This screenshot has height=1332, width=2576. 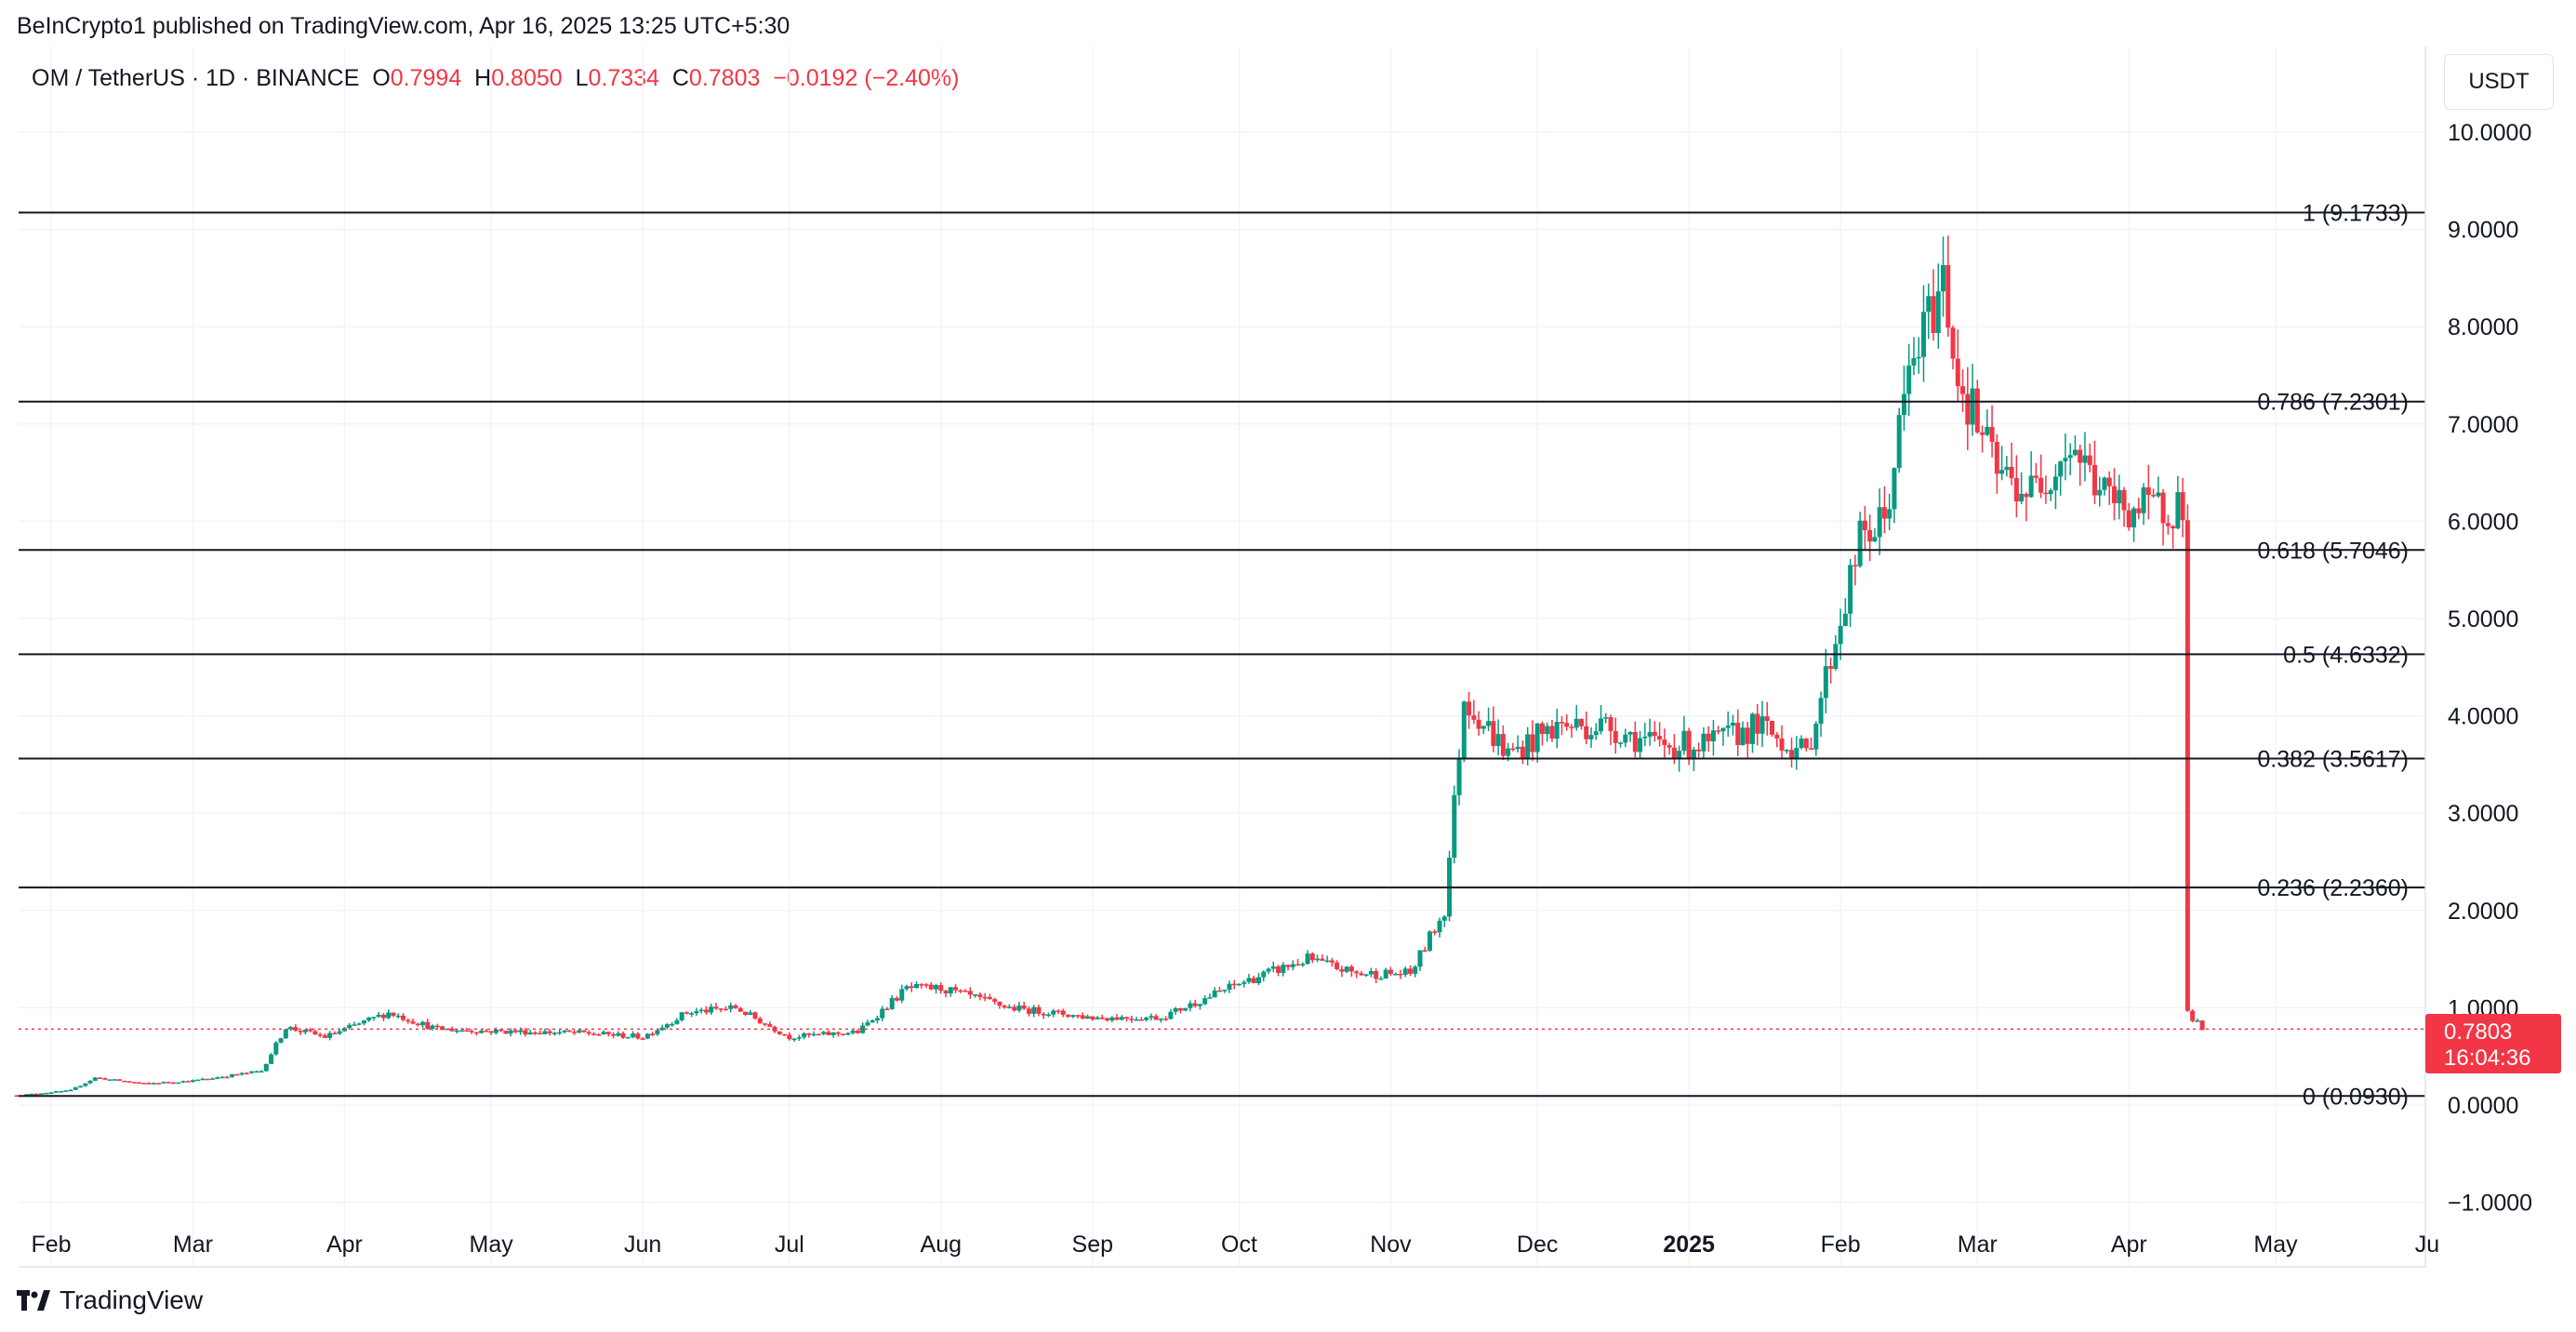 I want to click on price-tag: 0.7803 16:04:36, so click(x=2493, y=1043).